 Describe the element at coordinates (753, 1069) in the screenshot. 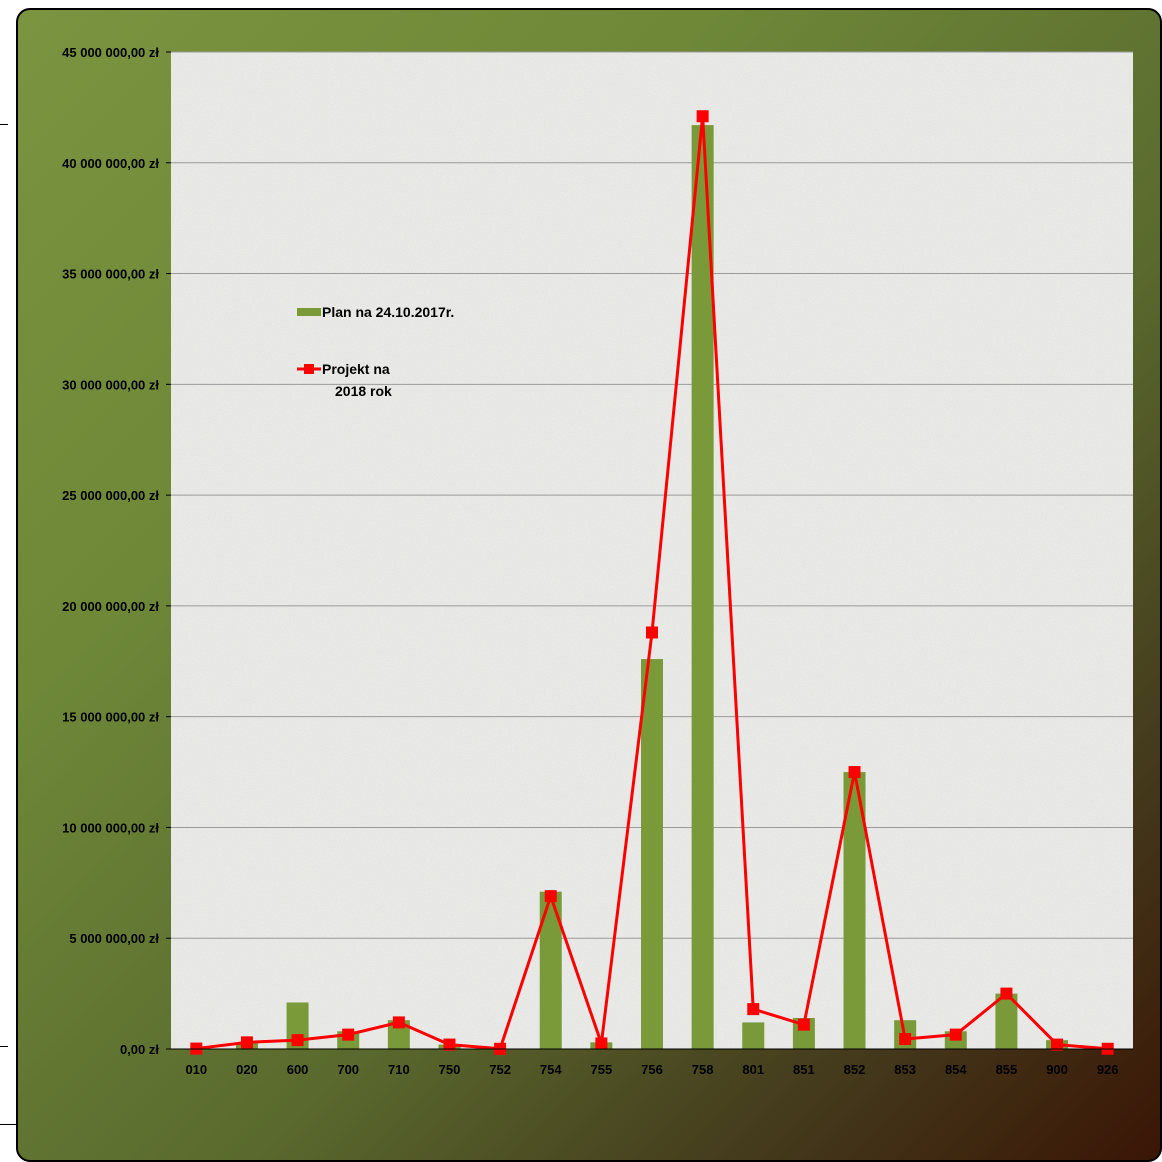

I see `x-tick-label: 801` at that location.